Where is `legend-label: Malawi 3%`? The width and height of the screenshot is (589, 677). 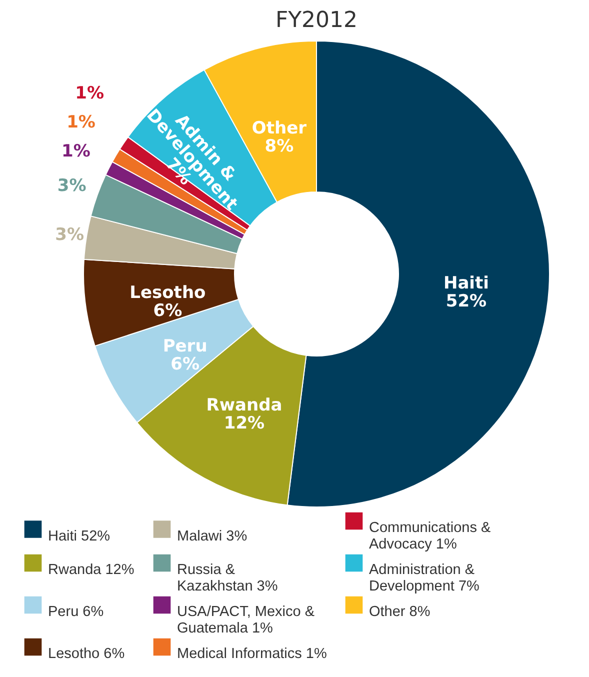
legend-label: Malawi 3% is located at coordinates (212, 536).